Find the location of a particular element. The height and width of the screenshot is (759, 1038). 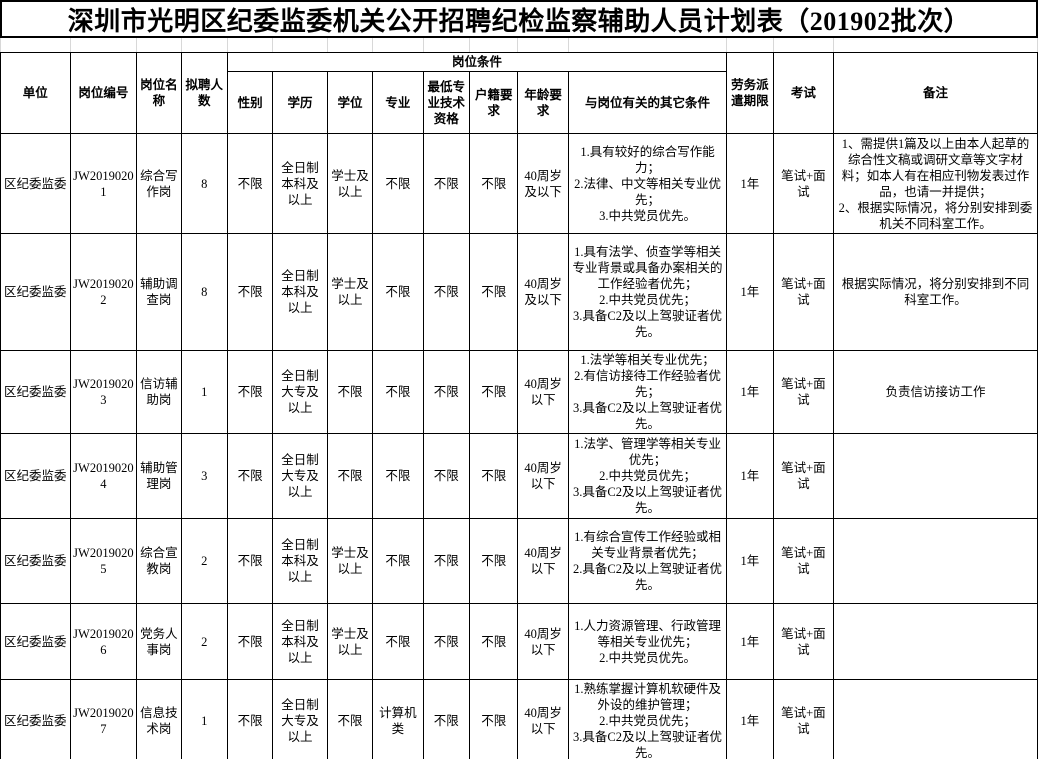

cell-other-conditions: 1.具有较好的综合写作能力； 2.法律、中文等相关专业优先； 3.中共党员优先。 is located at coordinates (647, 183).